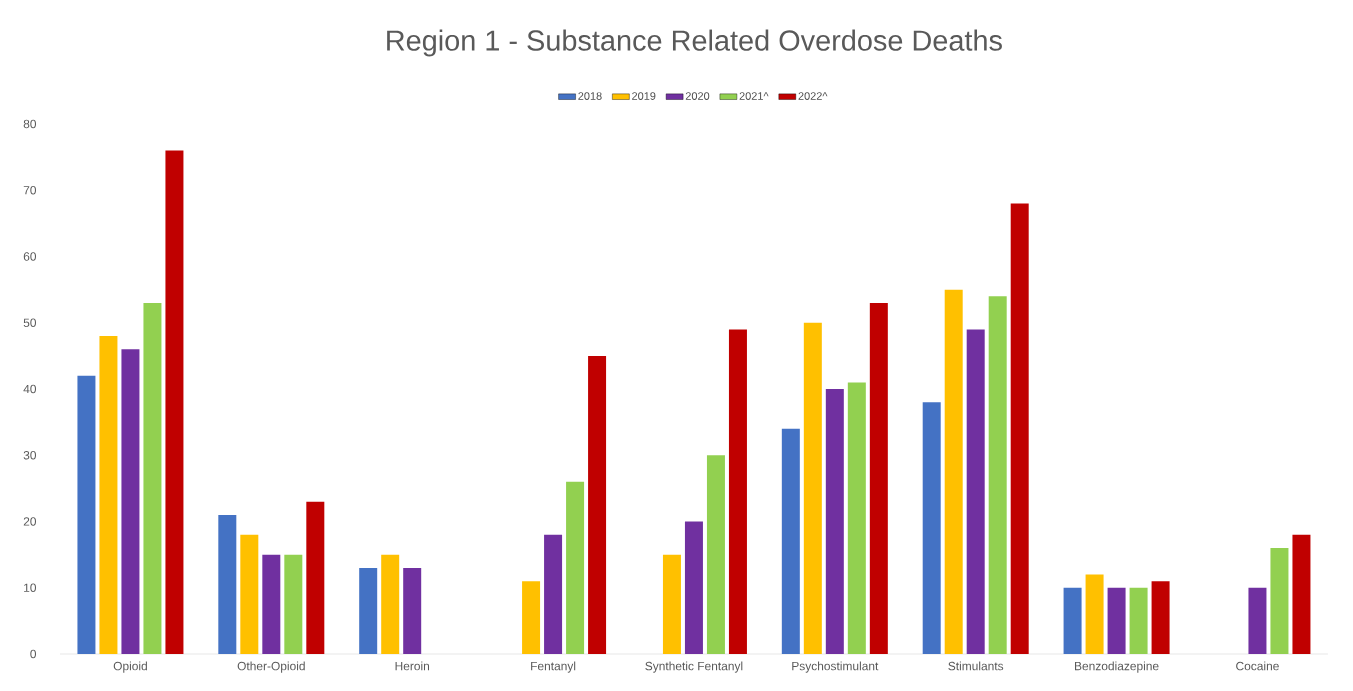 The image size is (1353, 691). What do you see at coordinates (835, 667) in the screenshot?
I see `x-tick-label: Psychostimulant` at bounding box center [835, 667].